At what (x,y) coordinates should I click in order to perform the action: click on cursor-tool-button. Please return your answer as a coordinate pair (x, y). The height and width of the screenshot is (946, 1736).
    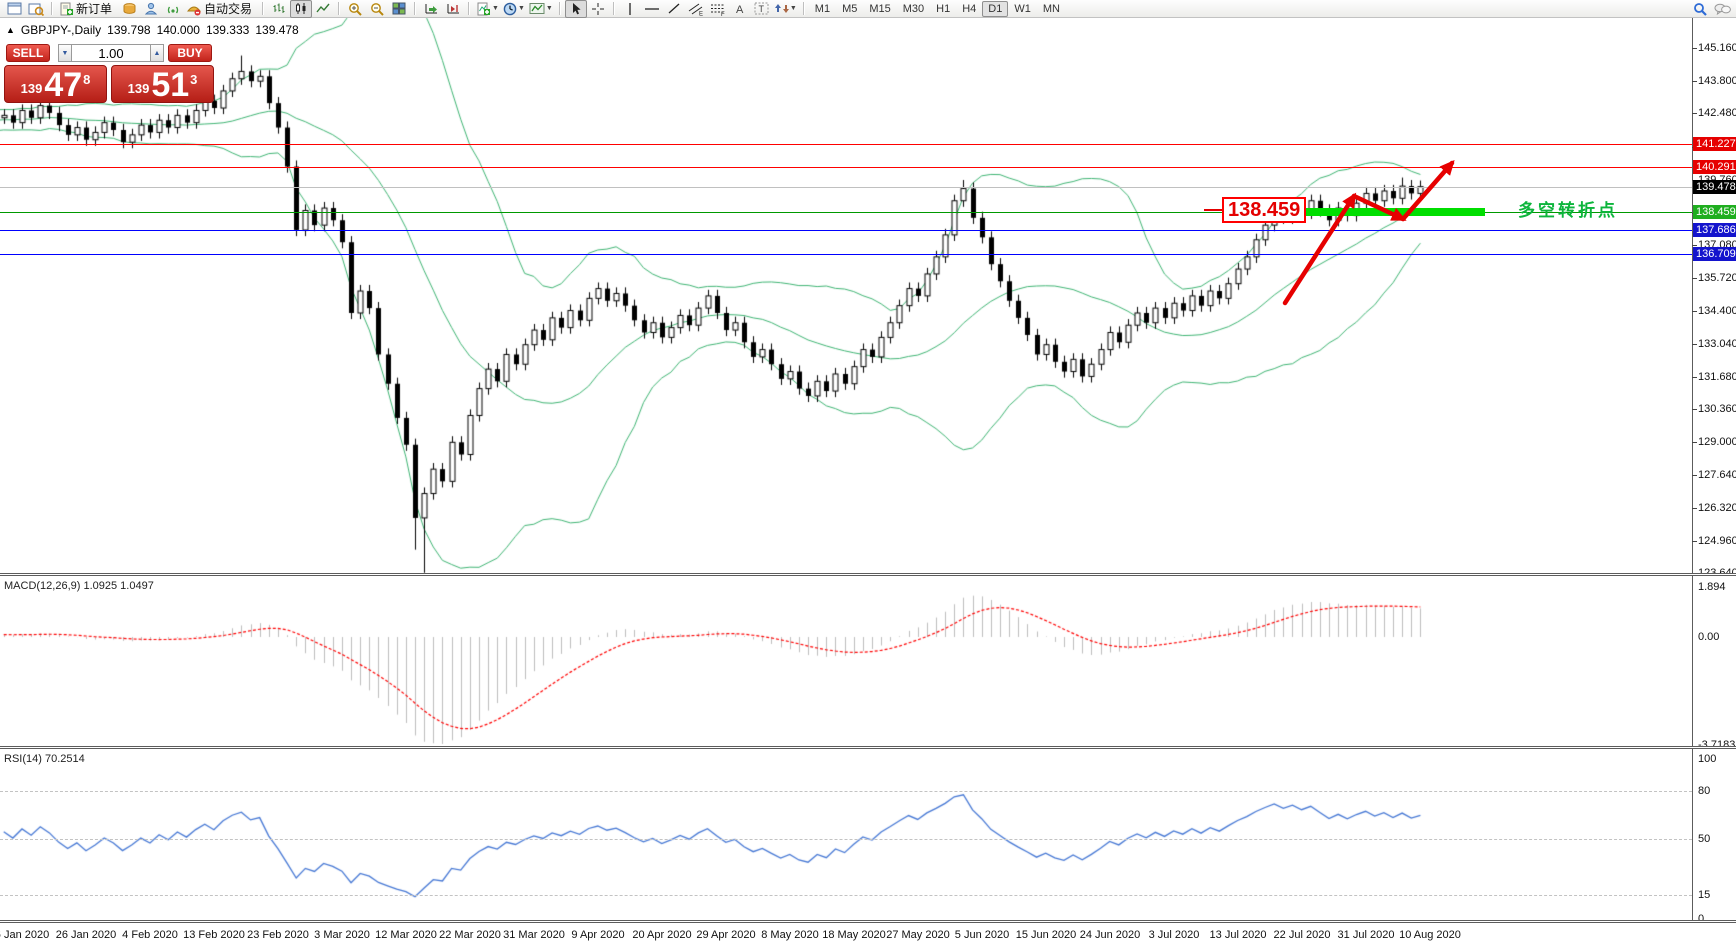
    Looking at the image, I should click on (575, 9).